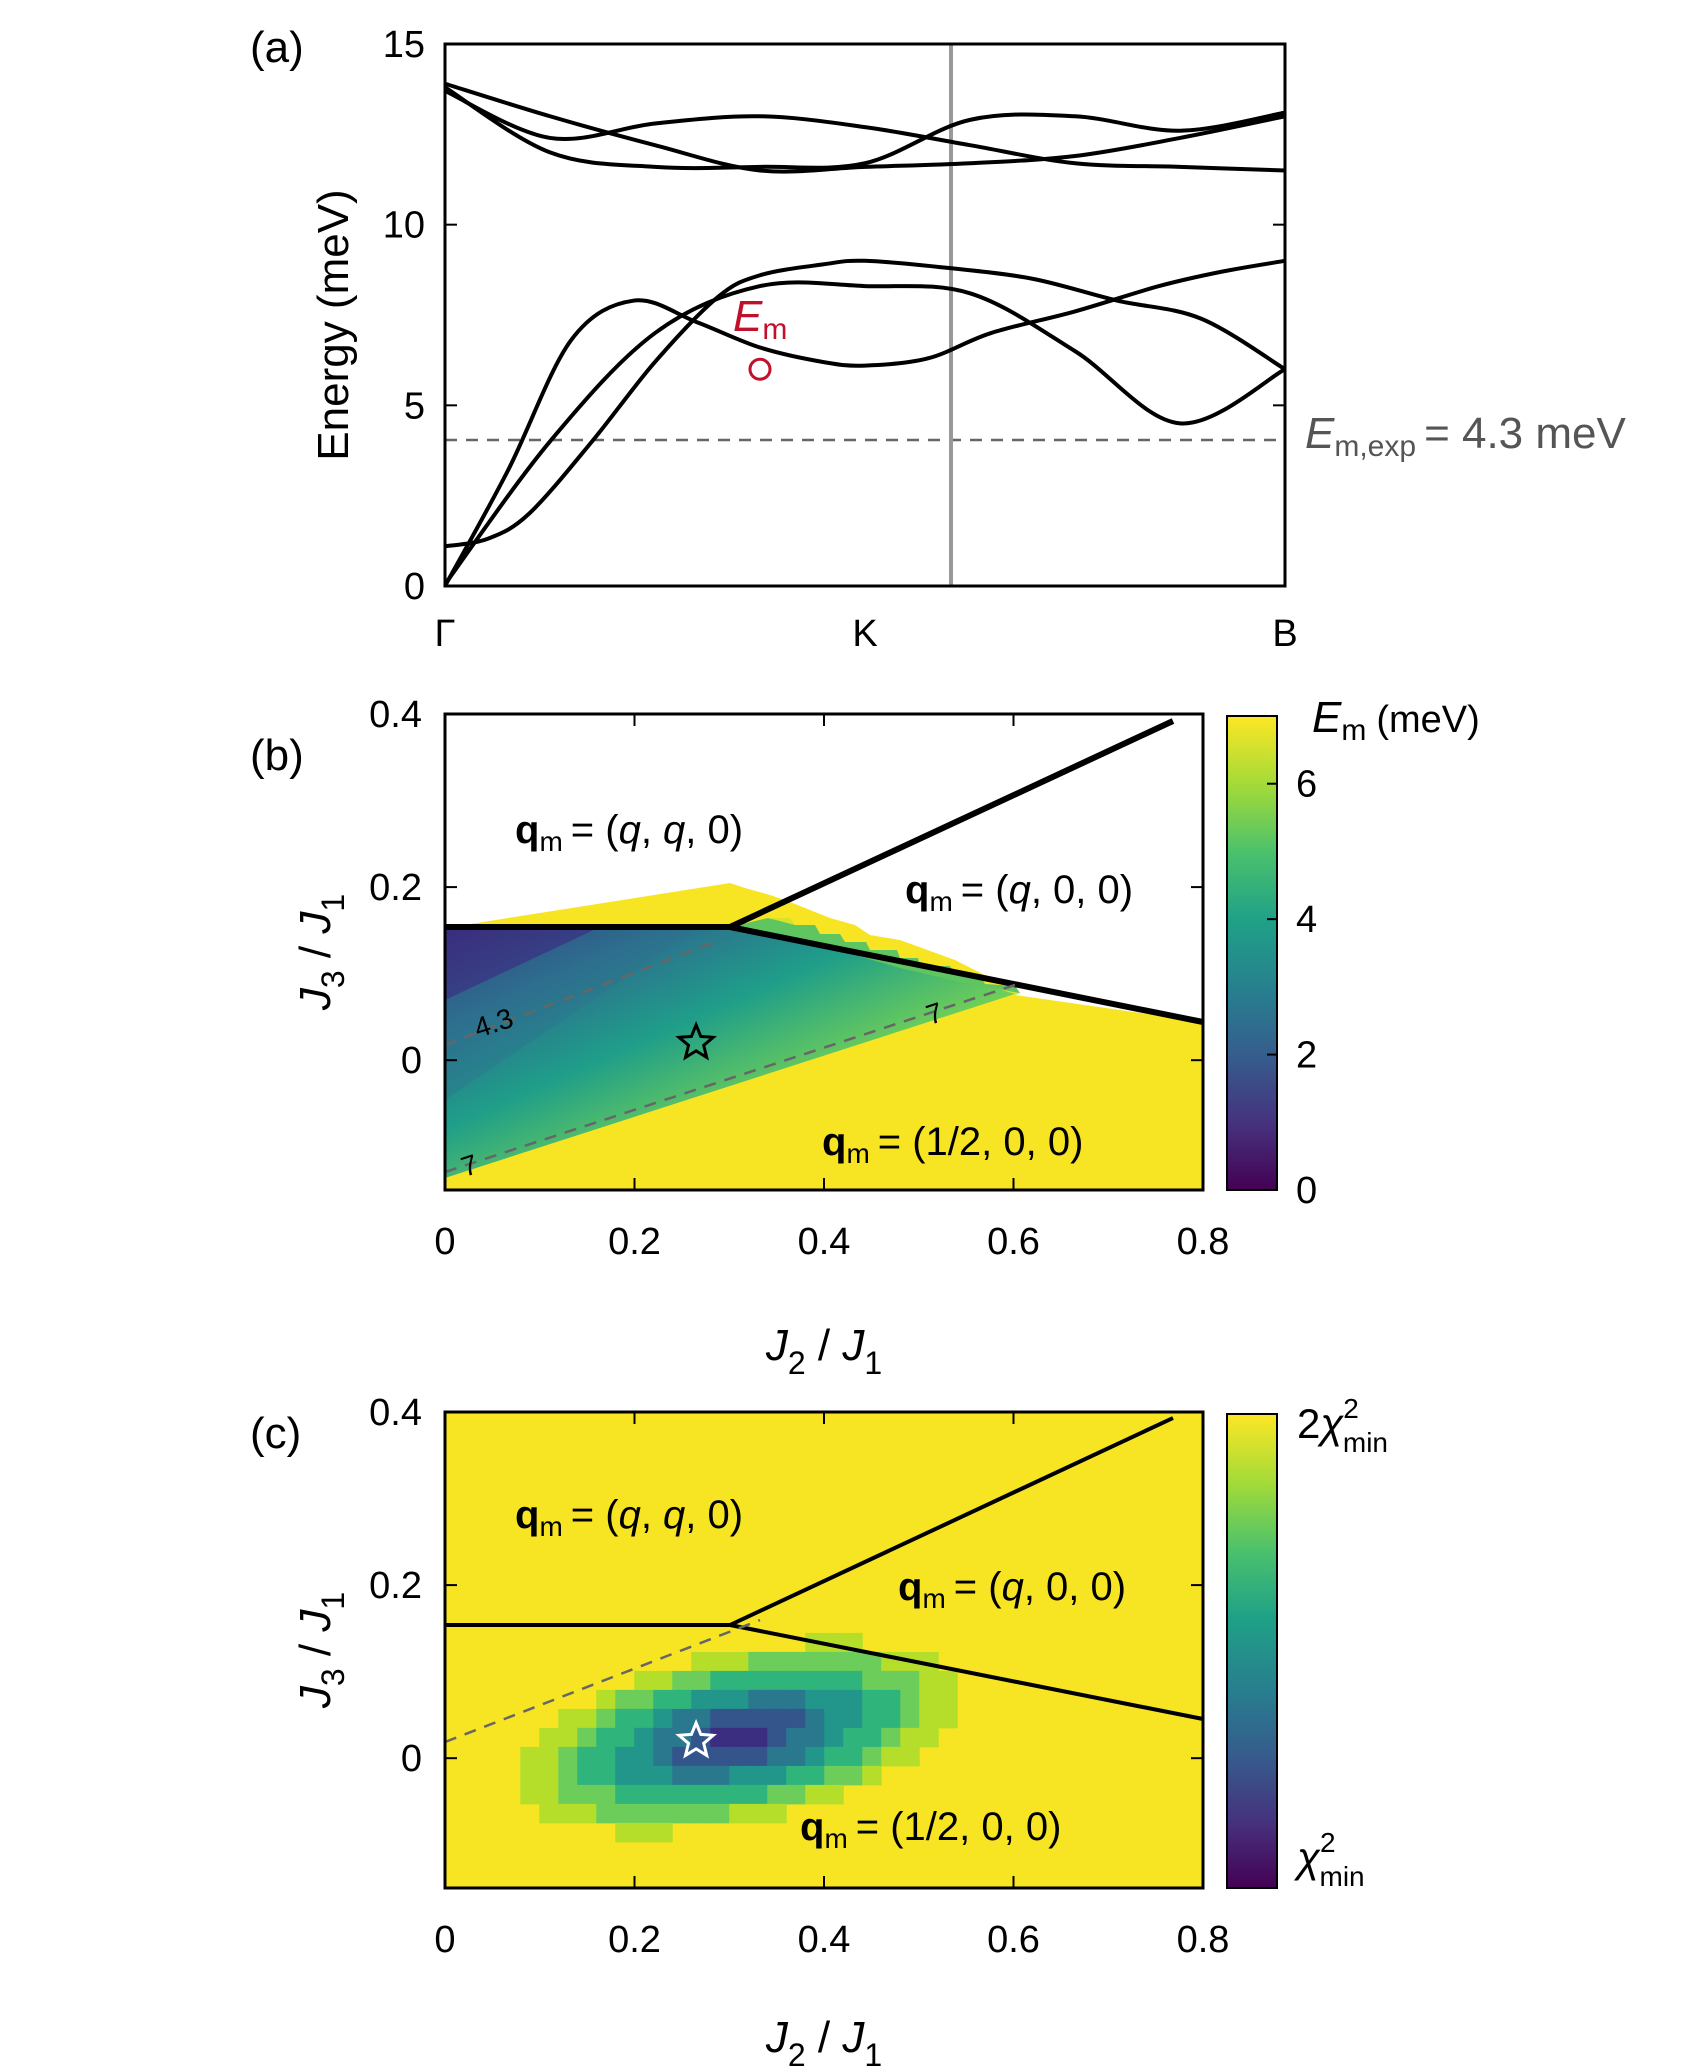 This screenshot has height=2068, width=1694. Describe the element at coordinates (824, 1650) in the screenshot. I see `panel-c-frame` at that location.